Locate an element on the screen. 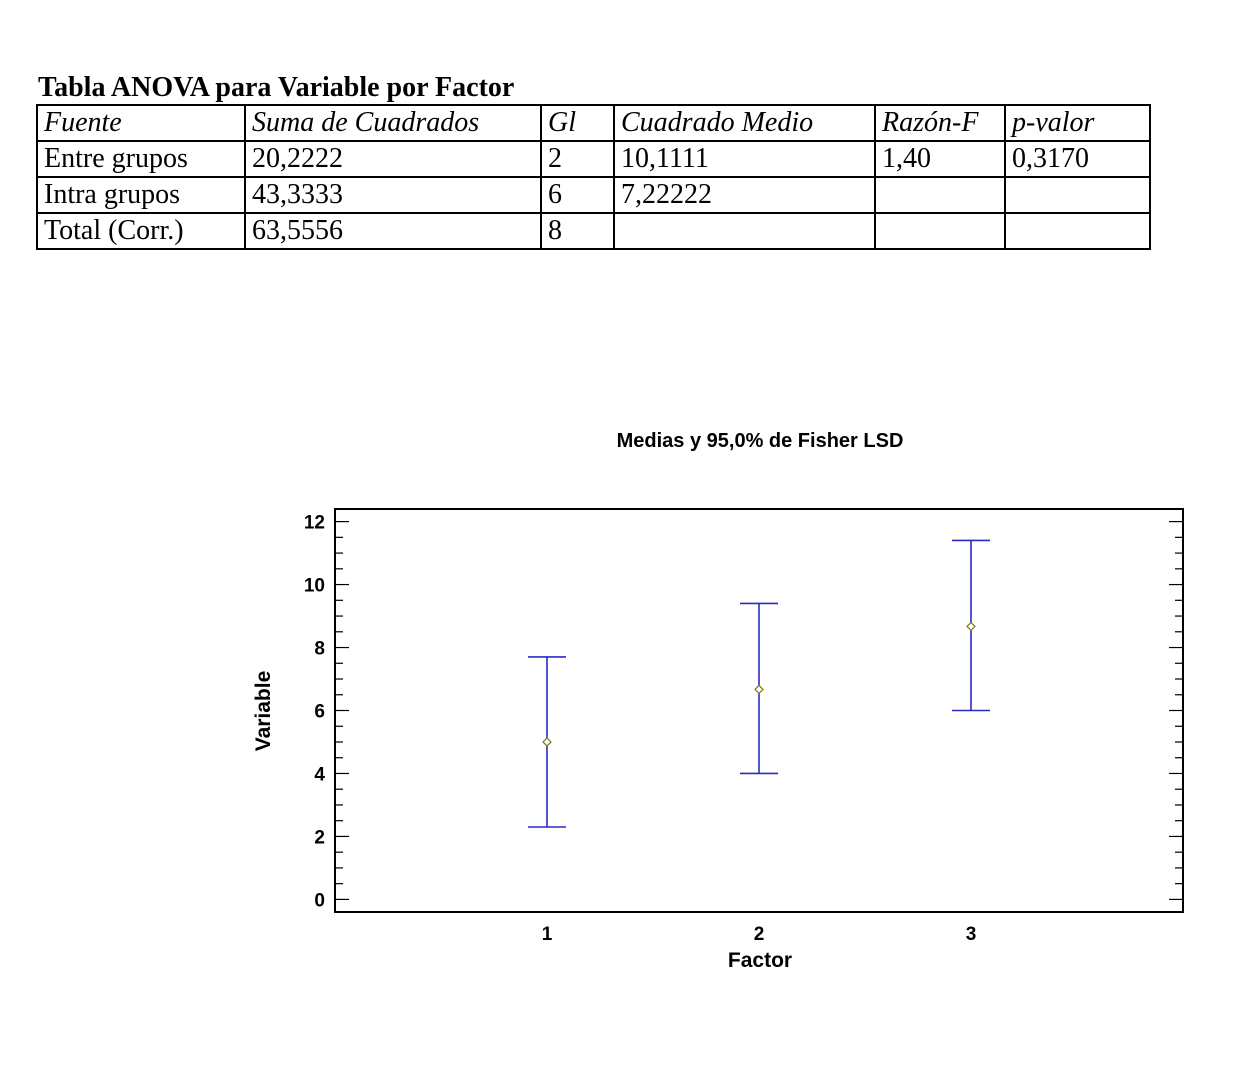  table-cell: 43,3333 is located at coordinates (393, 195).